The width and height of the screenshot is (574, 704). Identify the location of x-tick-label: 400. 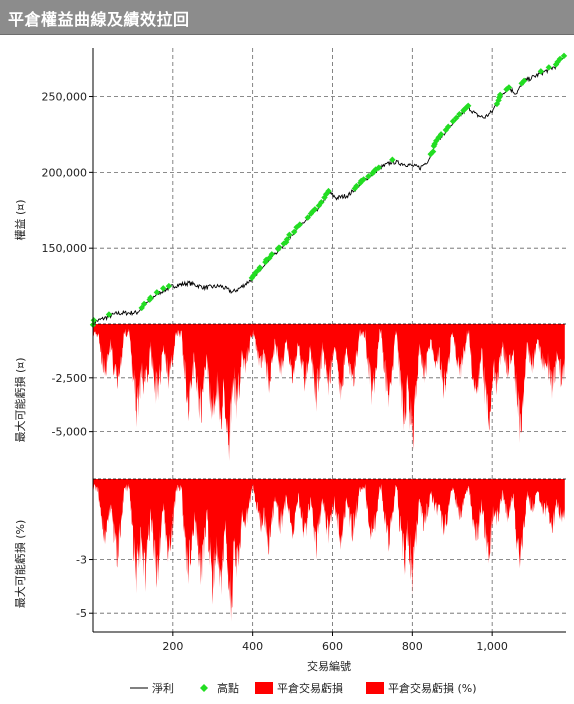
(252, 646).